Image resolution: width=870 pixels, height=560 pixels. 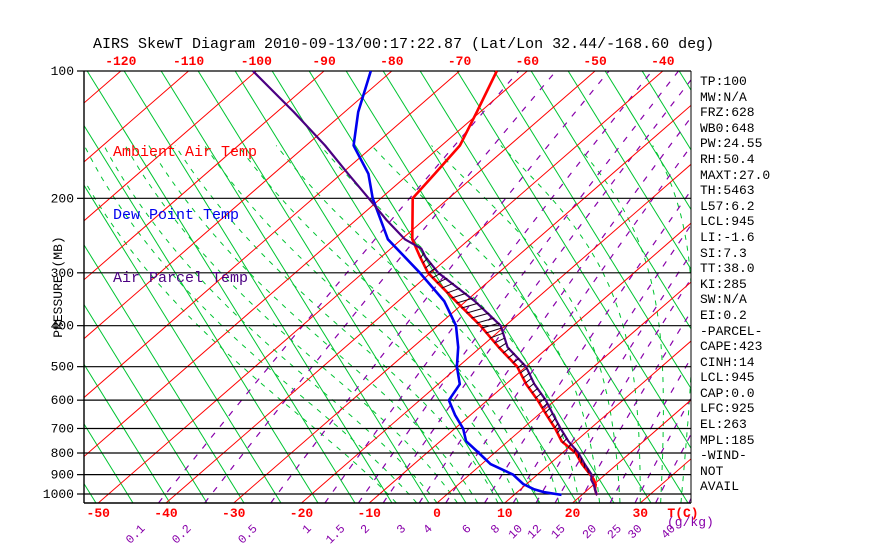 What do you see at coordinates (727, 113) in the screenshot?
I see `stats-line: FRZ:628` at bounding box center [727, 113].